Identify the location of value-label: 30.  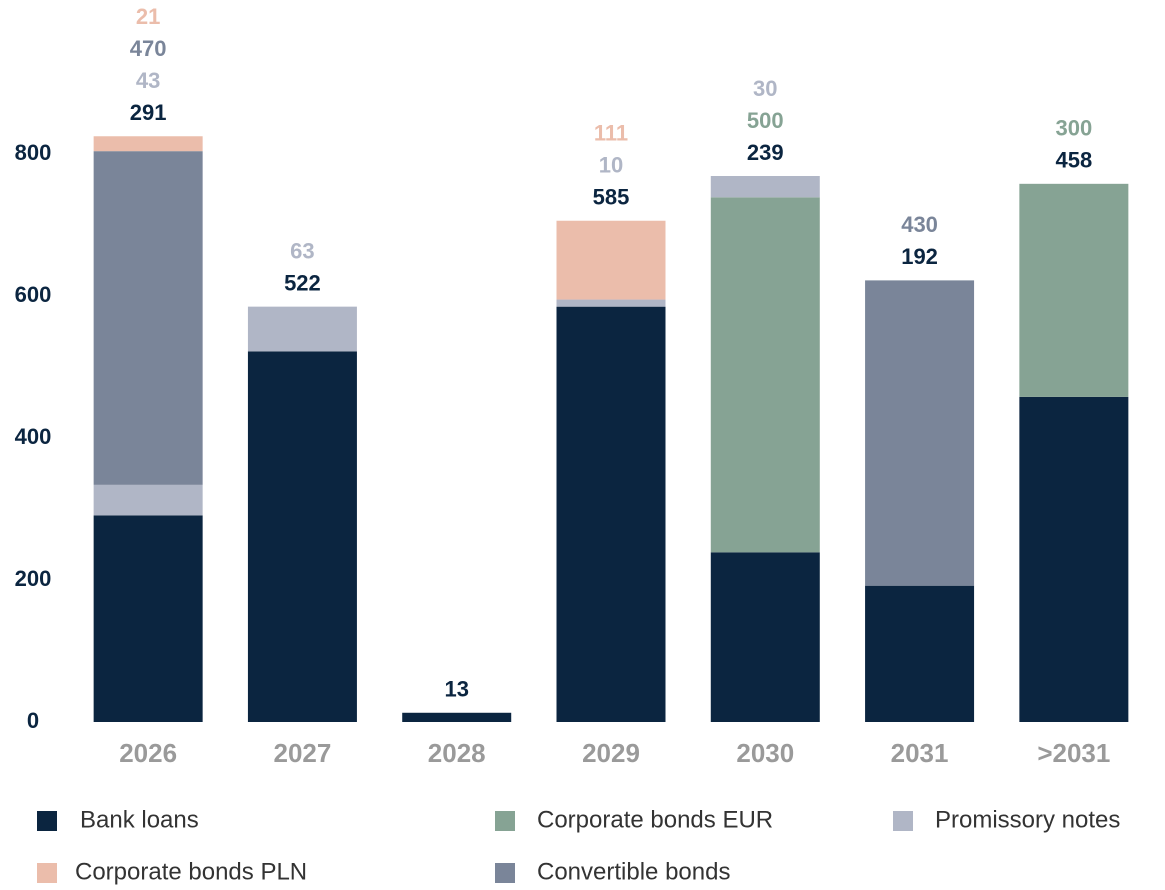
(765, 88).